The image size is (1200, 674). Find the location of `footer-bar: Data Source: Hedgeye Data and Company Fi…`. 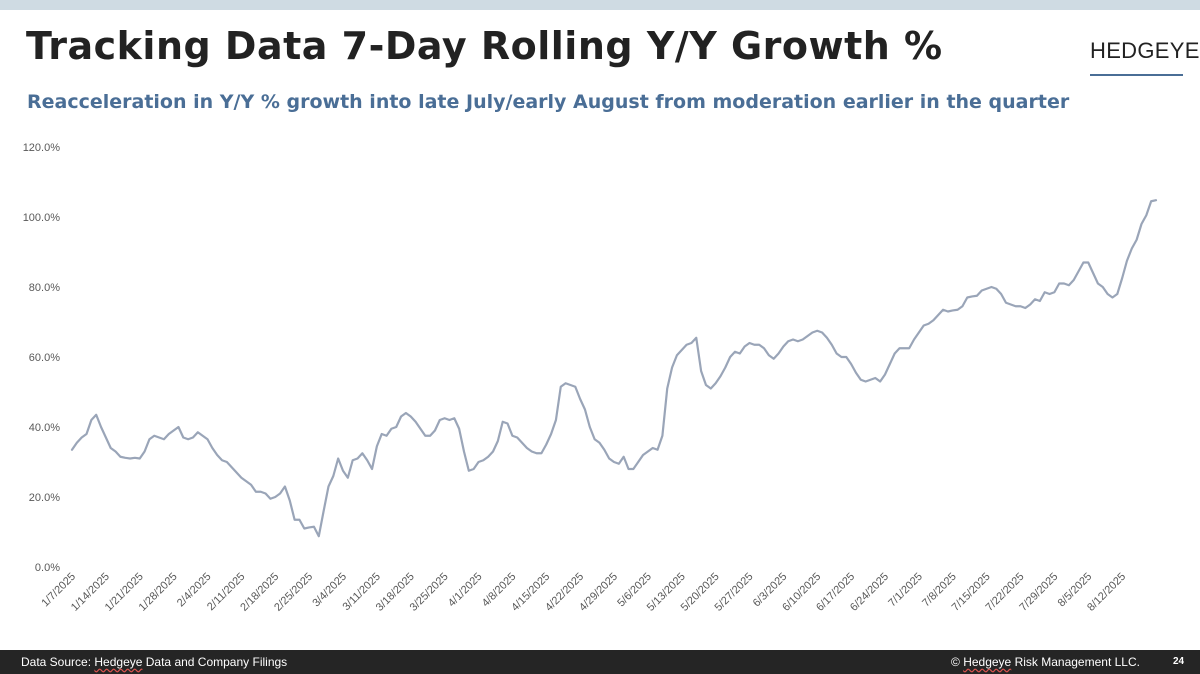

footer-bar: Data Source: Hedgeye Data and Company Fi… is located at coordinates (600, 662).